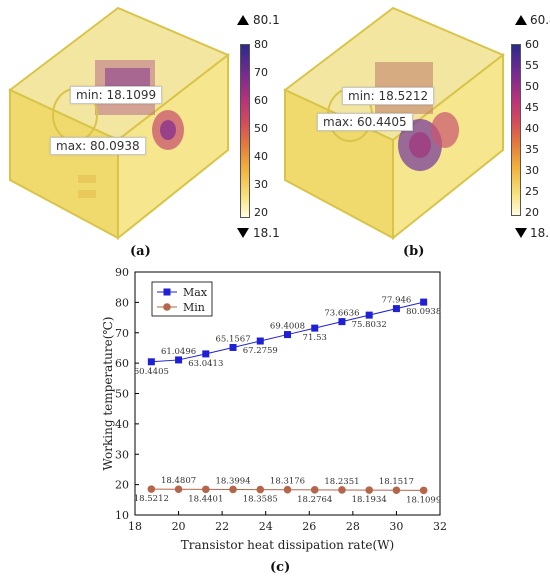  I want to click on min-callout: min: 18.5212, so click(388, 96).